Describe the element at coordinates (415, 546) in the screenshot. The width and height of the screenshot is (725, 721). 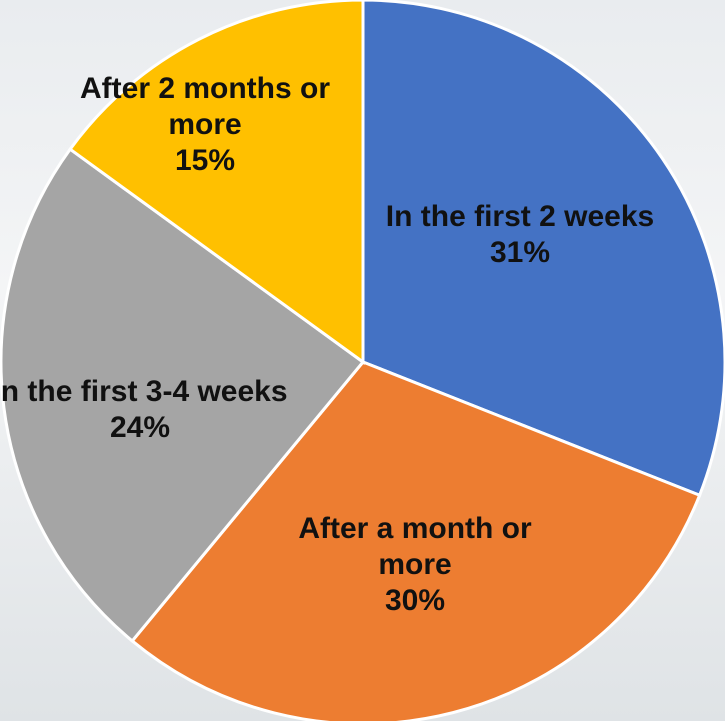
I see `category-label: After a month or more` at that location.